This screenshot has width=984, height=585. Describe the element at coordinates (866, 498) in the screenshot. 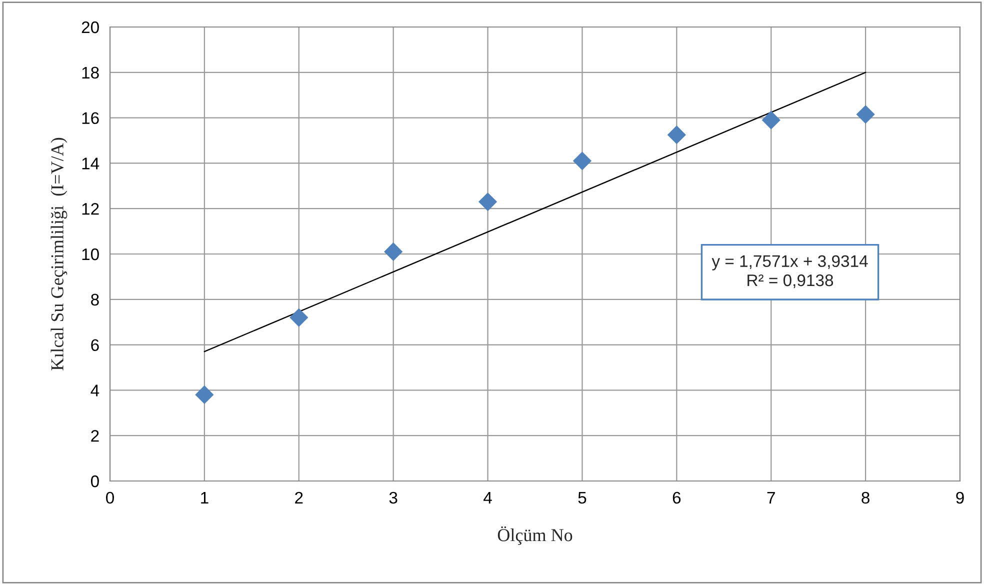

I see `x-tick-label: 8` at that location.